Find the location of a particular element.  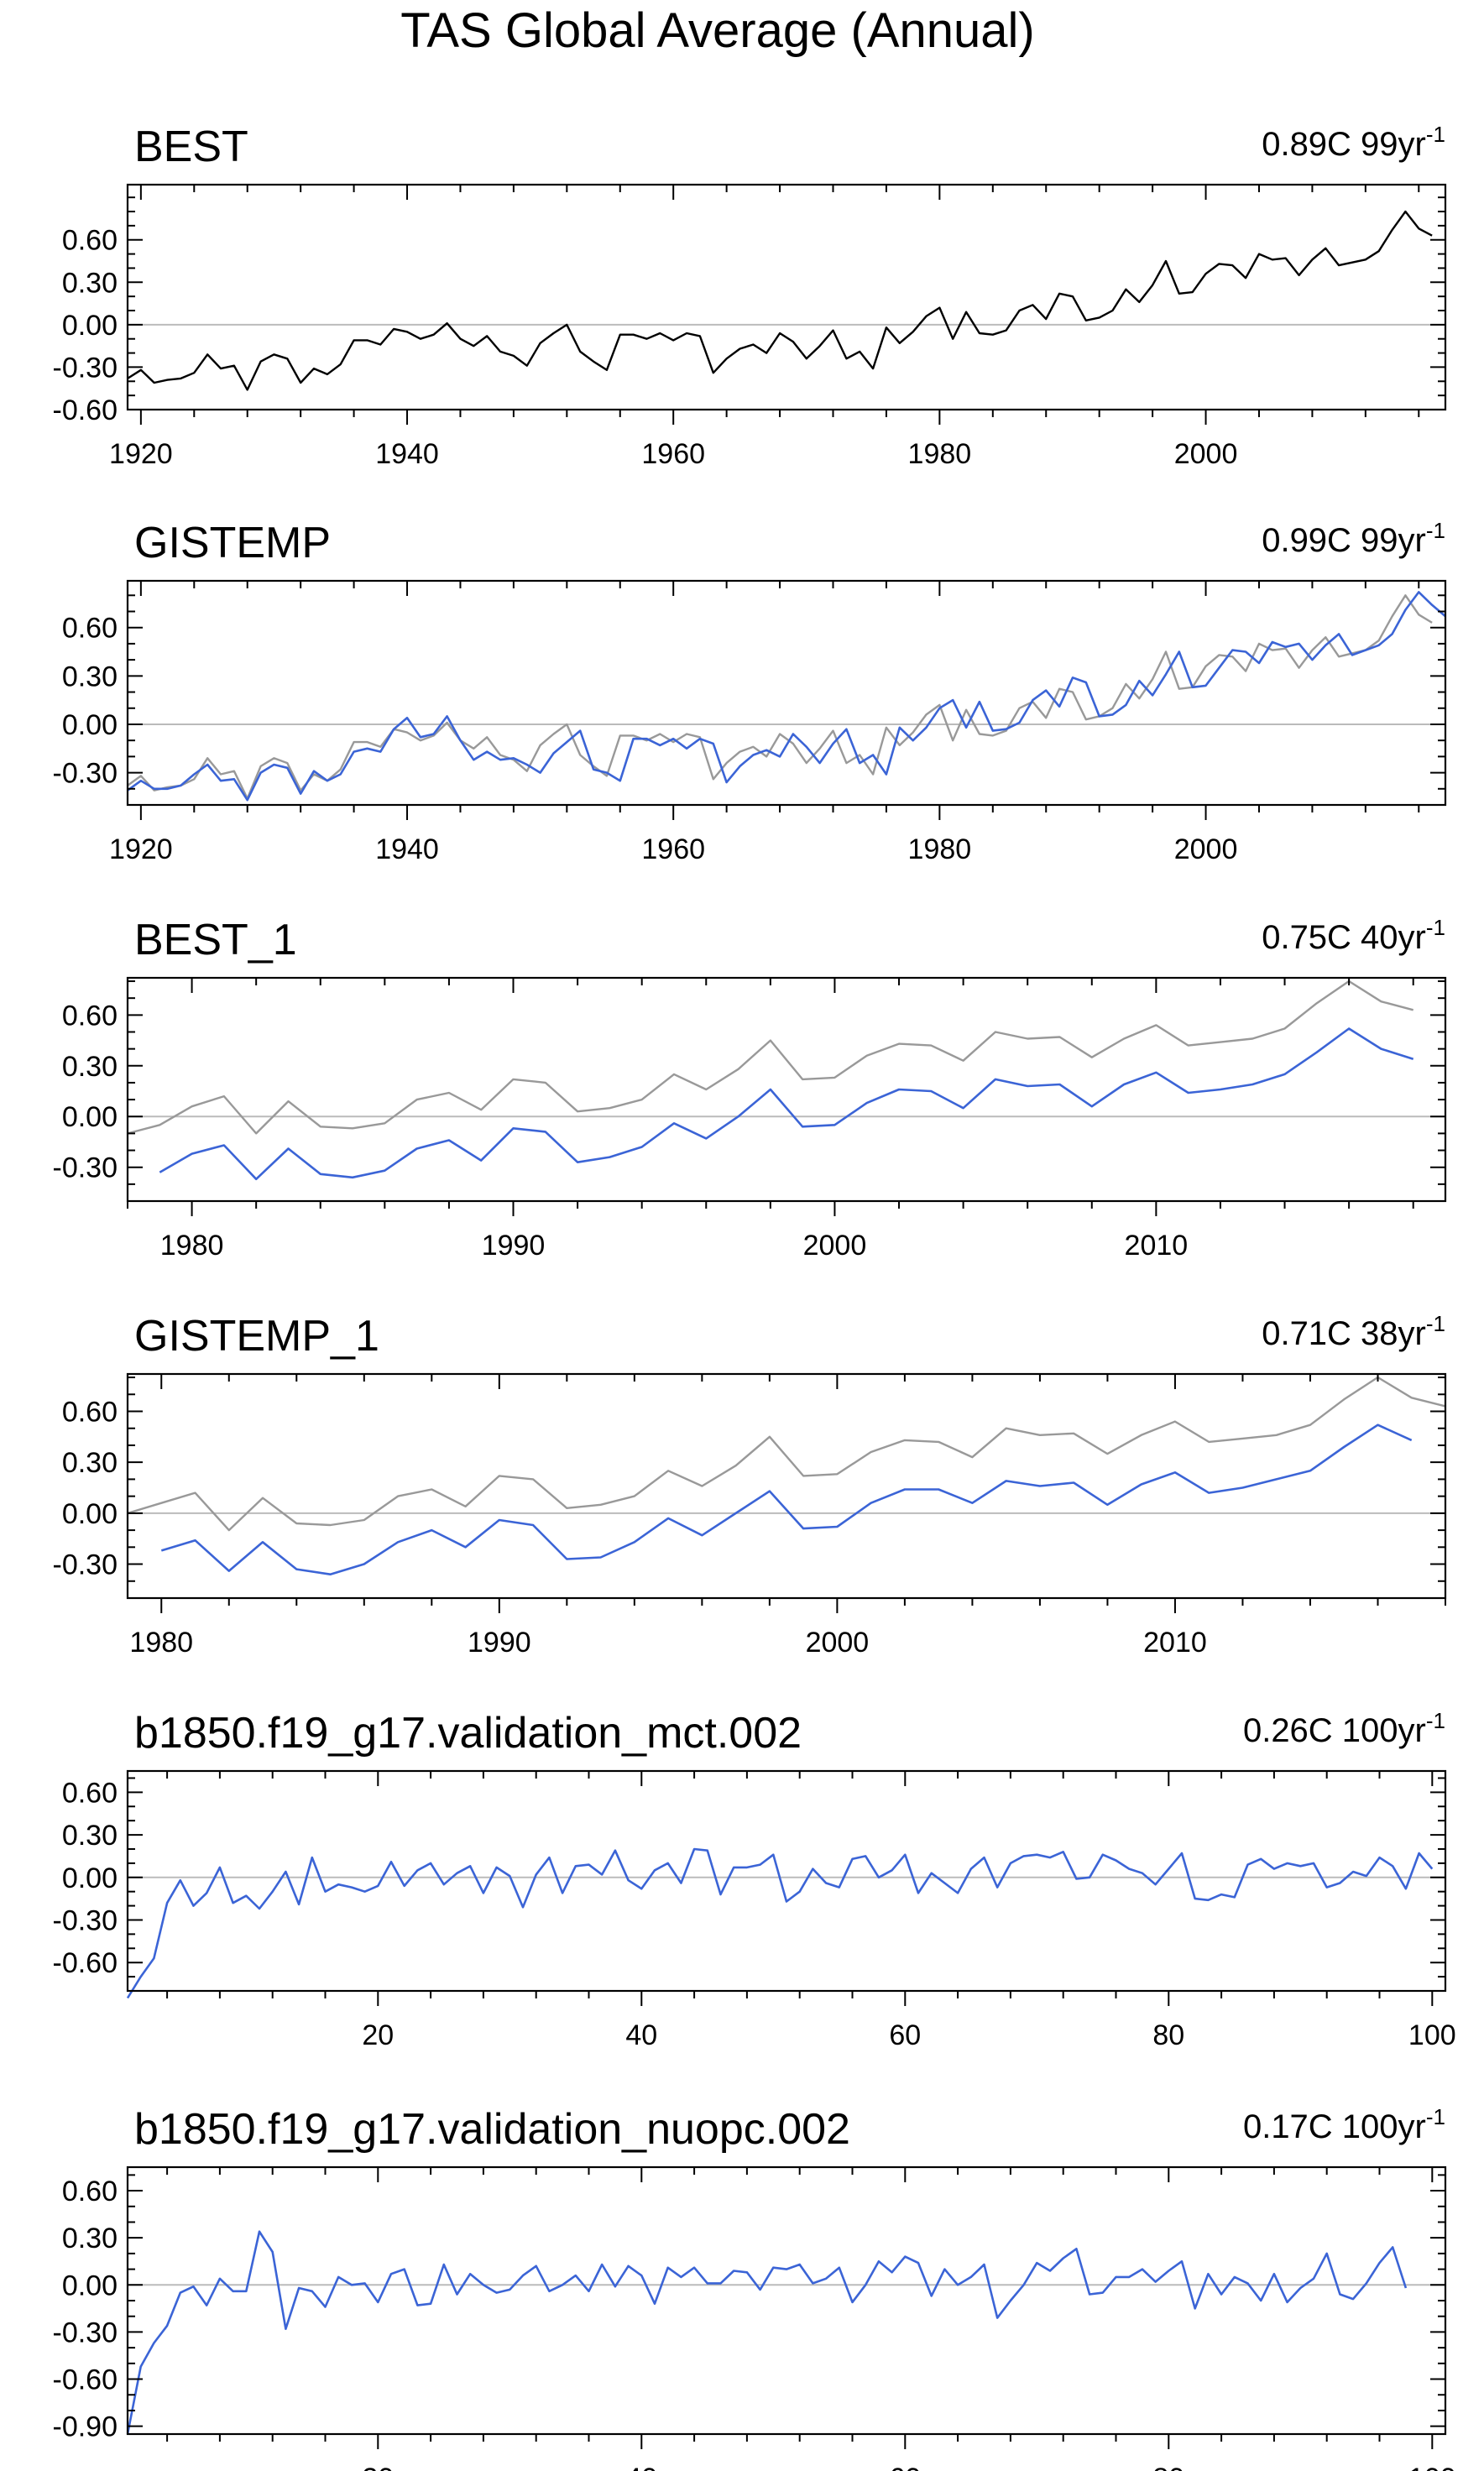

trend-label: 0.71C 38yr-1 is located at coordinates (1353, 1331).